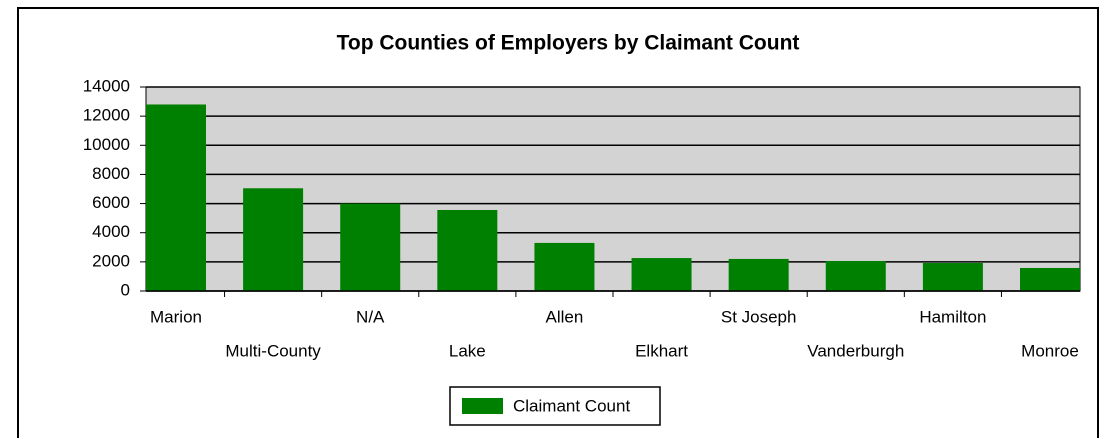  Describe the element at coordinates (571, 405) in the screenshot. I see `legend-label: Claimant Count` at that location.